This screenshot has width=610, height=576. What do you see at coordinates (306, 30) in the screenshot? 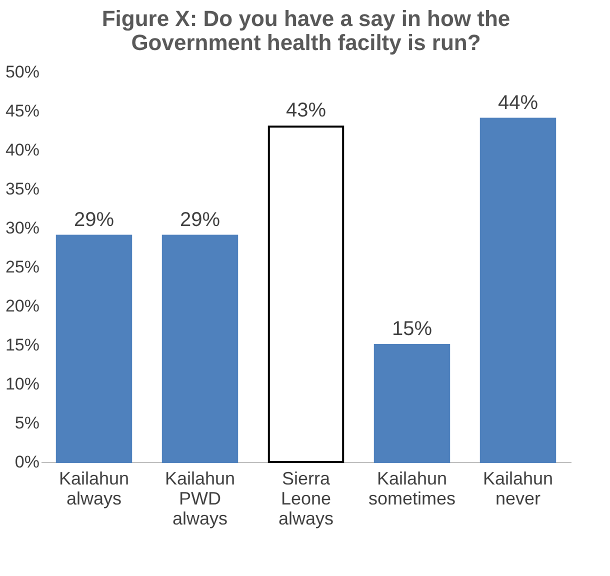
I see `chart-title: Figure X: Do you have a say in how the Government health facilty is run?` at bounding box center [306, 30].